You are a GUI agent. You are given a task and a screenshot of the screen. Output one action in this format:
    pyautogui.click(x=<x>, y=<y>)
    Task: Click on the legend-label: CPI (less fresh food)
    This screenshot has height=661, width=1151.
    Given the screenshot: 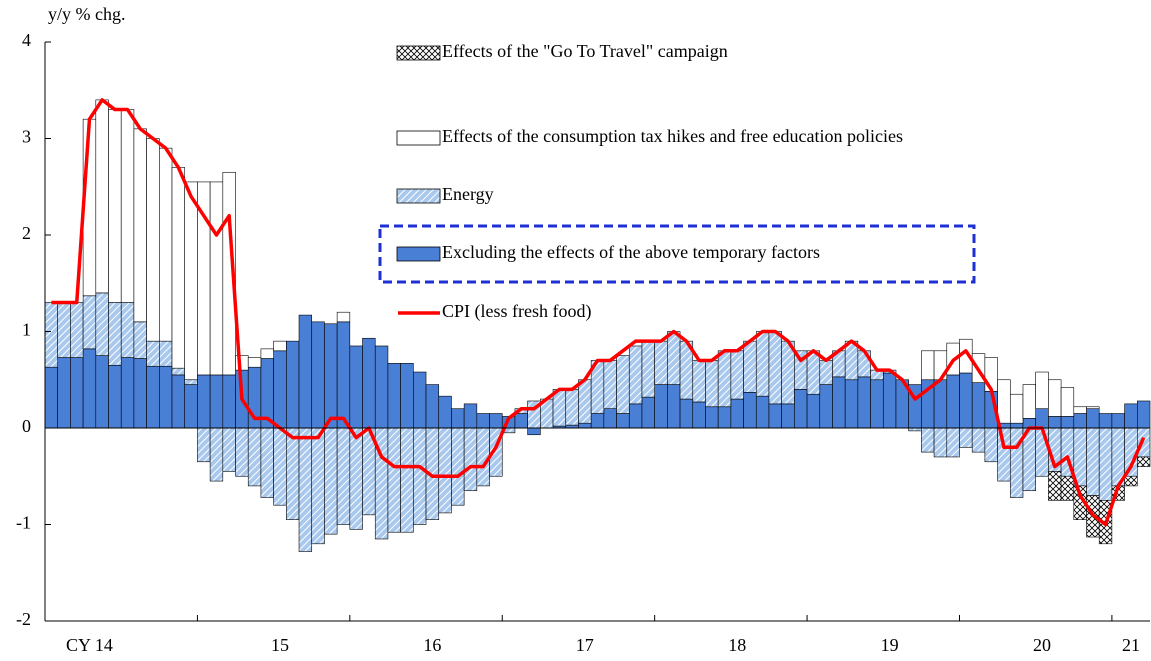 What is the action you would take?
    pyautogui.click(x=516, y=311)
    